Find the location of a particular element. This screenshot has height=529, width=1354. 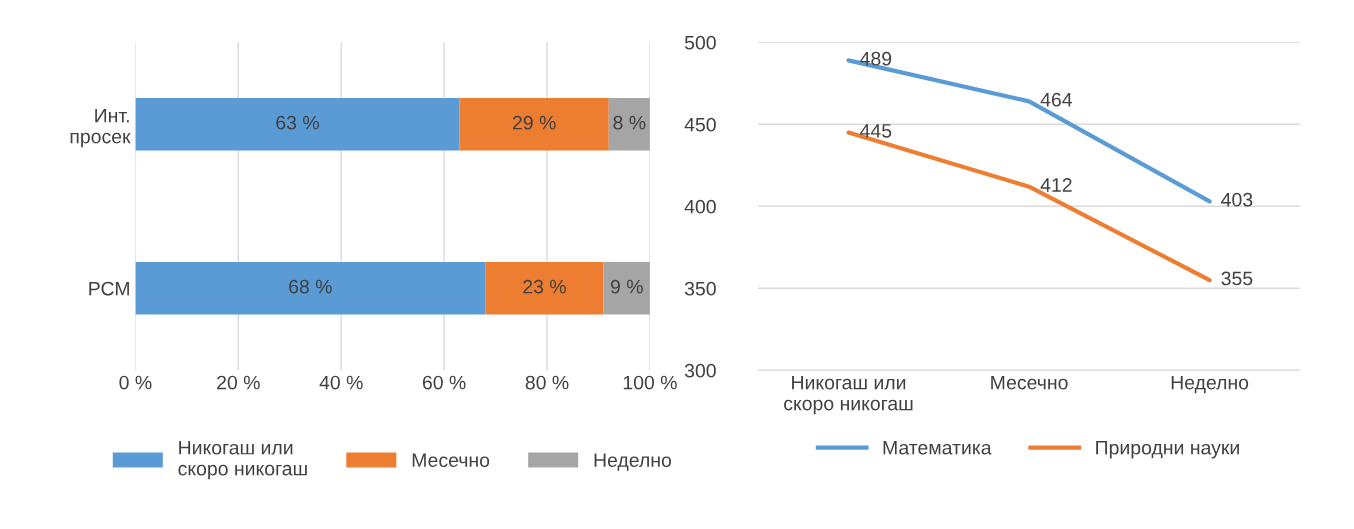

data-label: 8 % is located at coordinates (629, 122).